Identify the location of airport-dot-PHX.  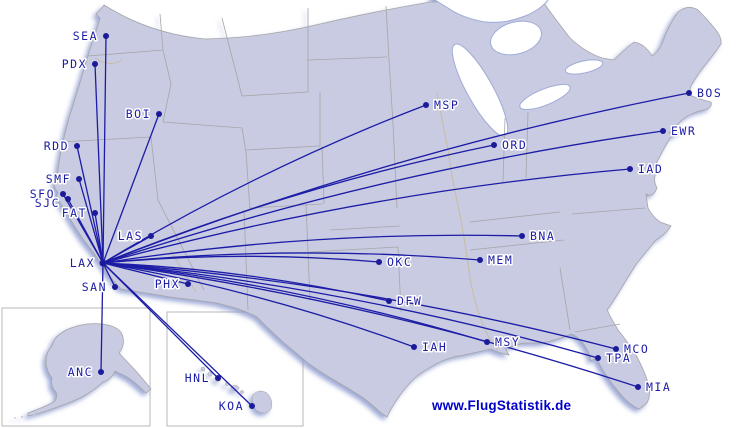
(188, 284).